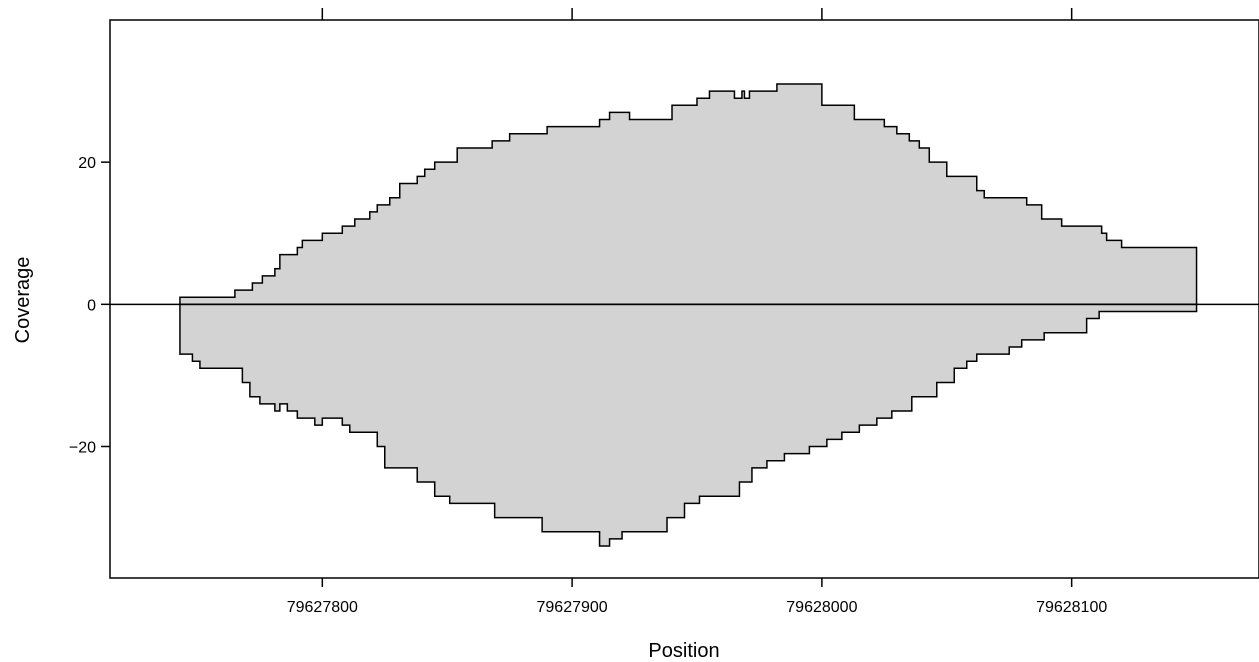  What do you see at coordinates (572, 607) in the screenshot?
I see `x-tick-label: 79627900` at bounding box center [572, 607].